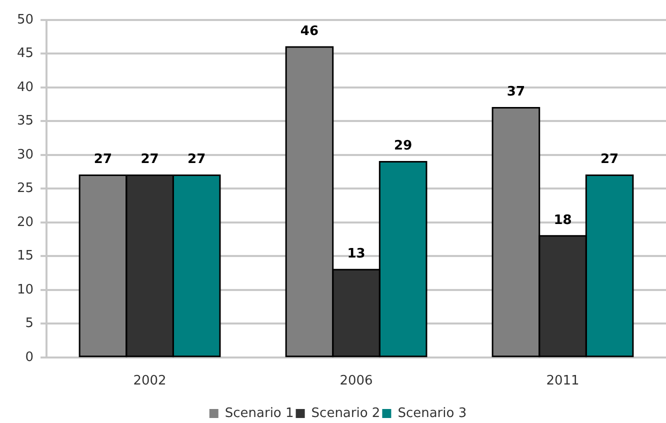 The height and width of the screenshot is (423, 666). I want to click on y-tick-label: 15, so click(25, 256).